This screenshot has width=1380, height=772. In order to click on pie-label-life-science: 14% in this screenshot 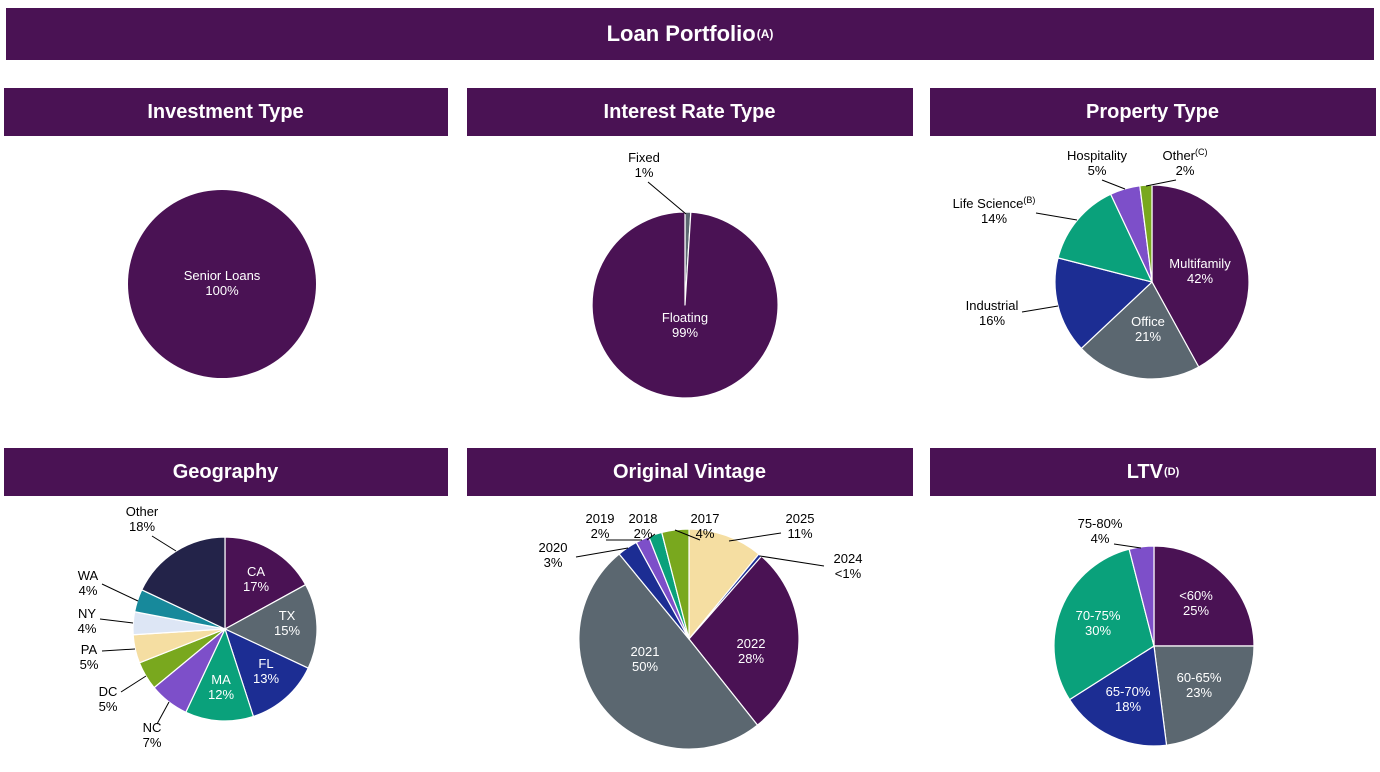, I will do `click(994, 218)`.